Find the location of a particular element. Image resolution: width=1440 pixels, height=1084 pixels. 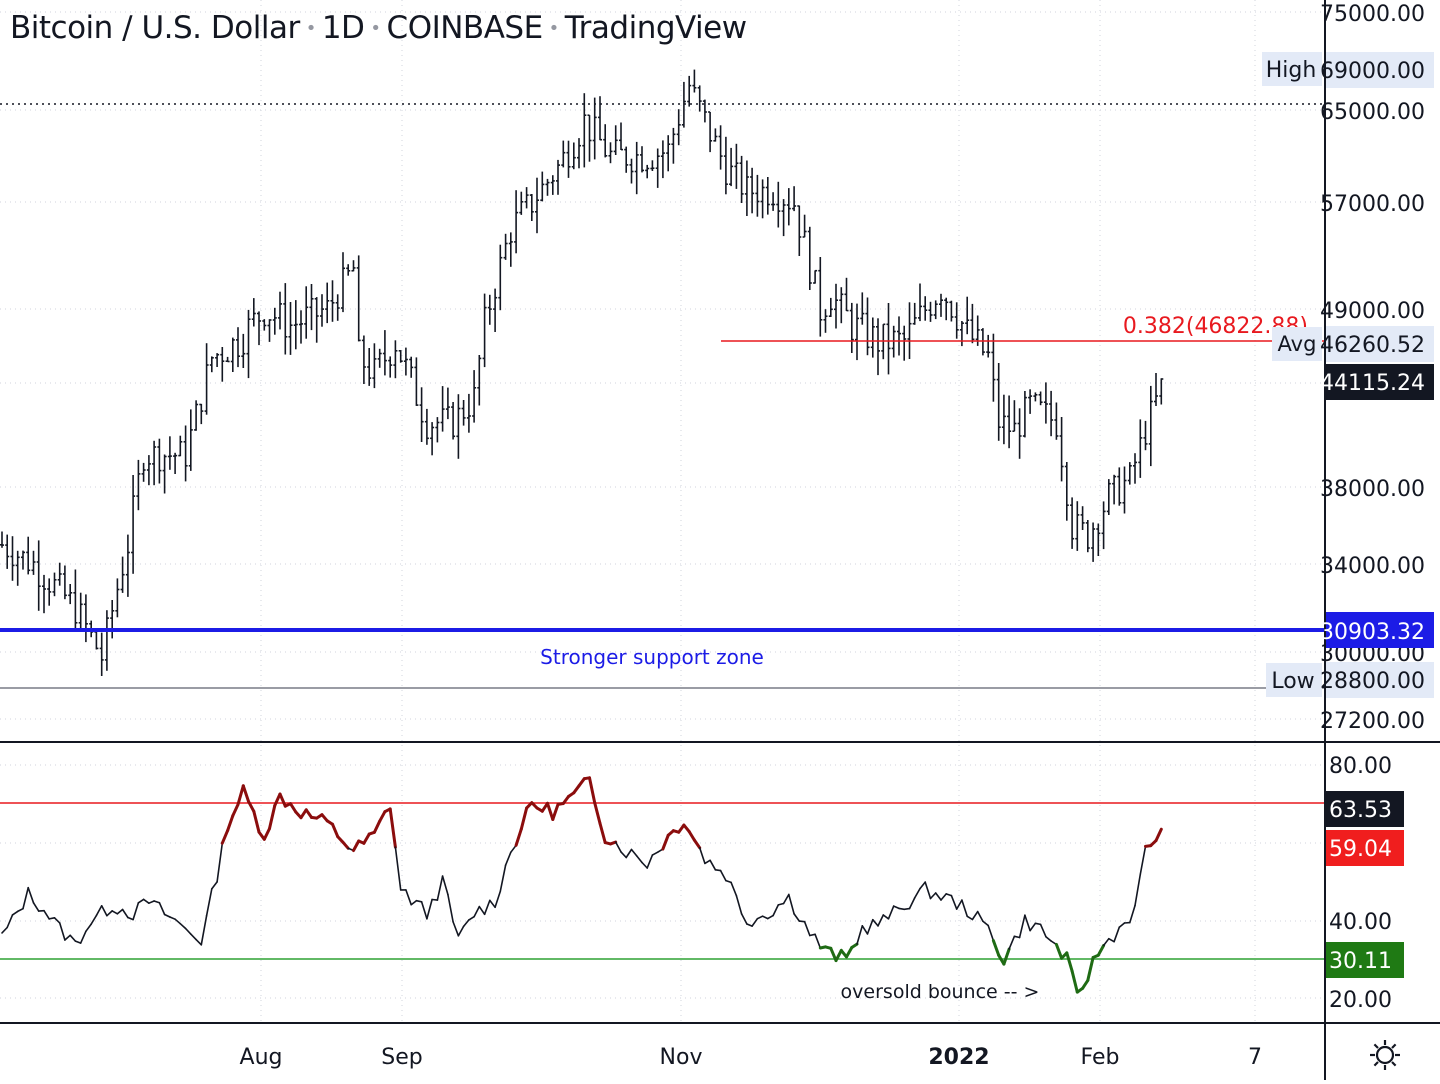

avg-label: Avg is located at coordinates (1297, 344).